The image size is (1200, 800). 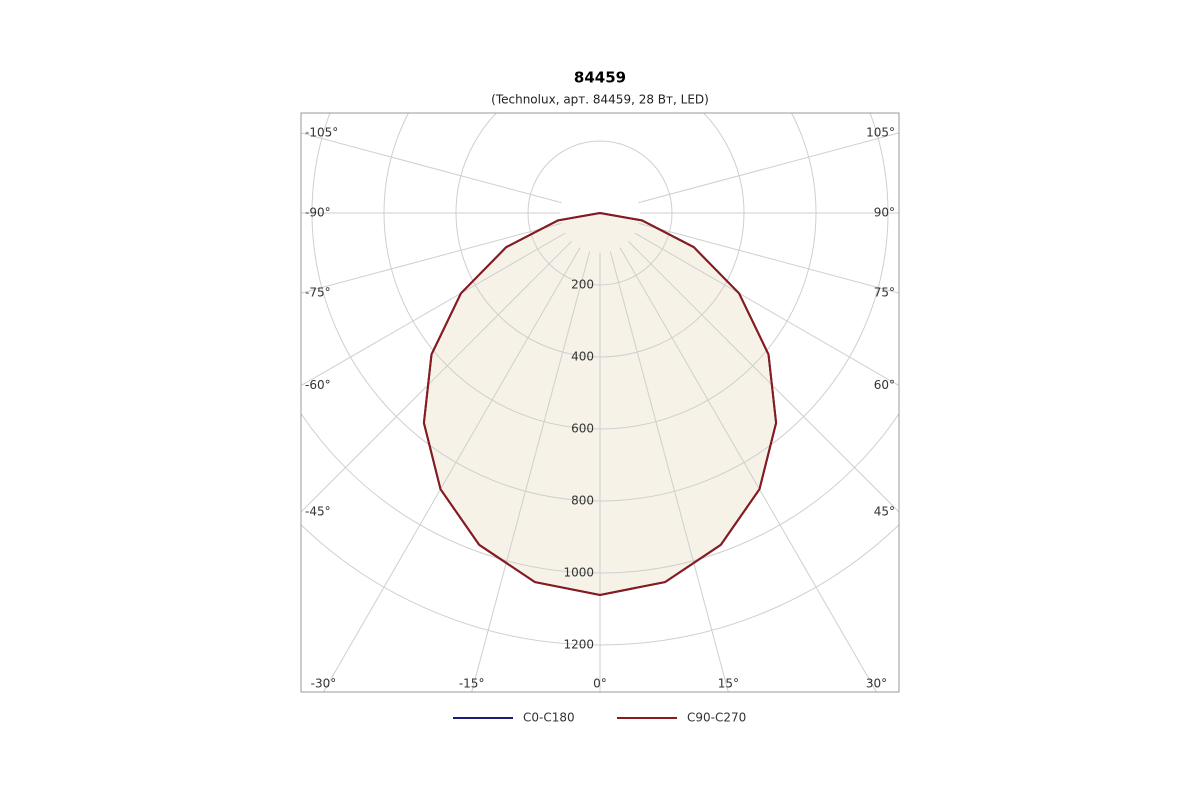 I want to click on r-tick-label: 600, so click(x=582, y=429).